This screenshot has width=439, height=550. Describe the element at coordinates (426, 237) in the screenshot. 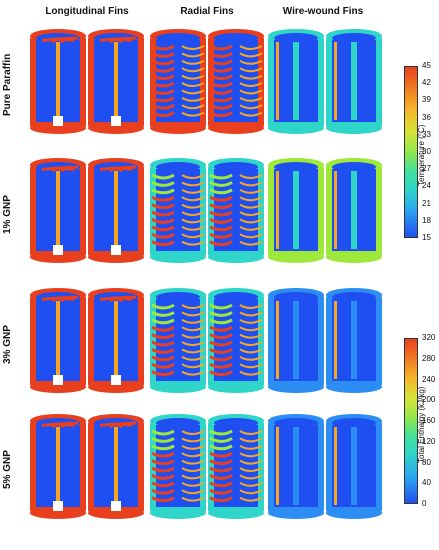

I see `temperature-colorbar-tick: 15` at that location.